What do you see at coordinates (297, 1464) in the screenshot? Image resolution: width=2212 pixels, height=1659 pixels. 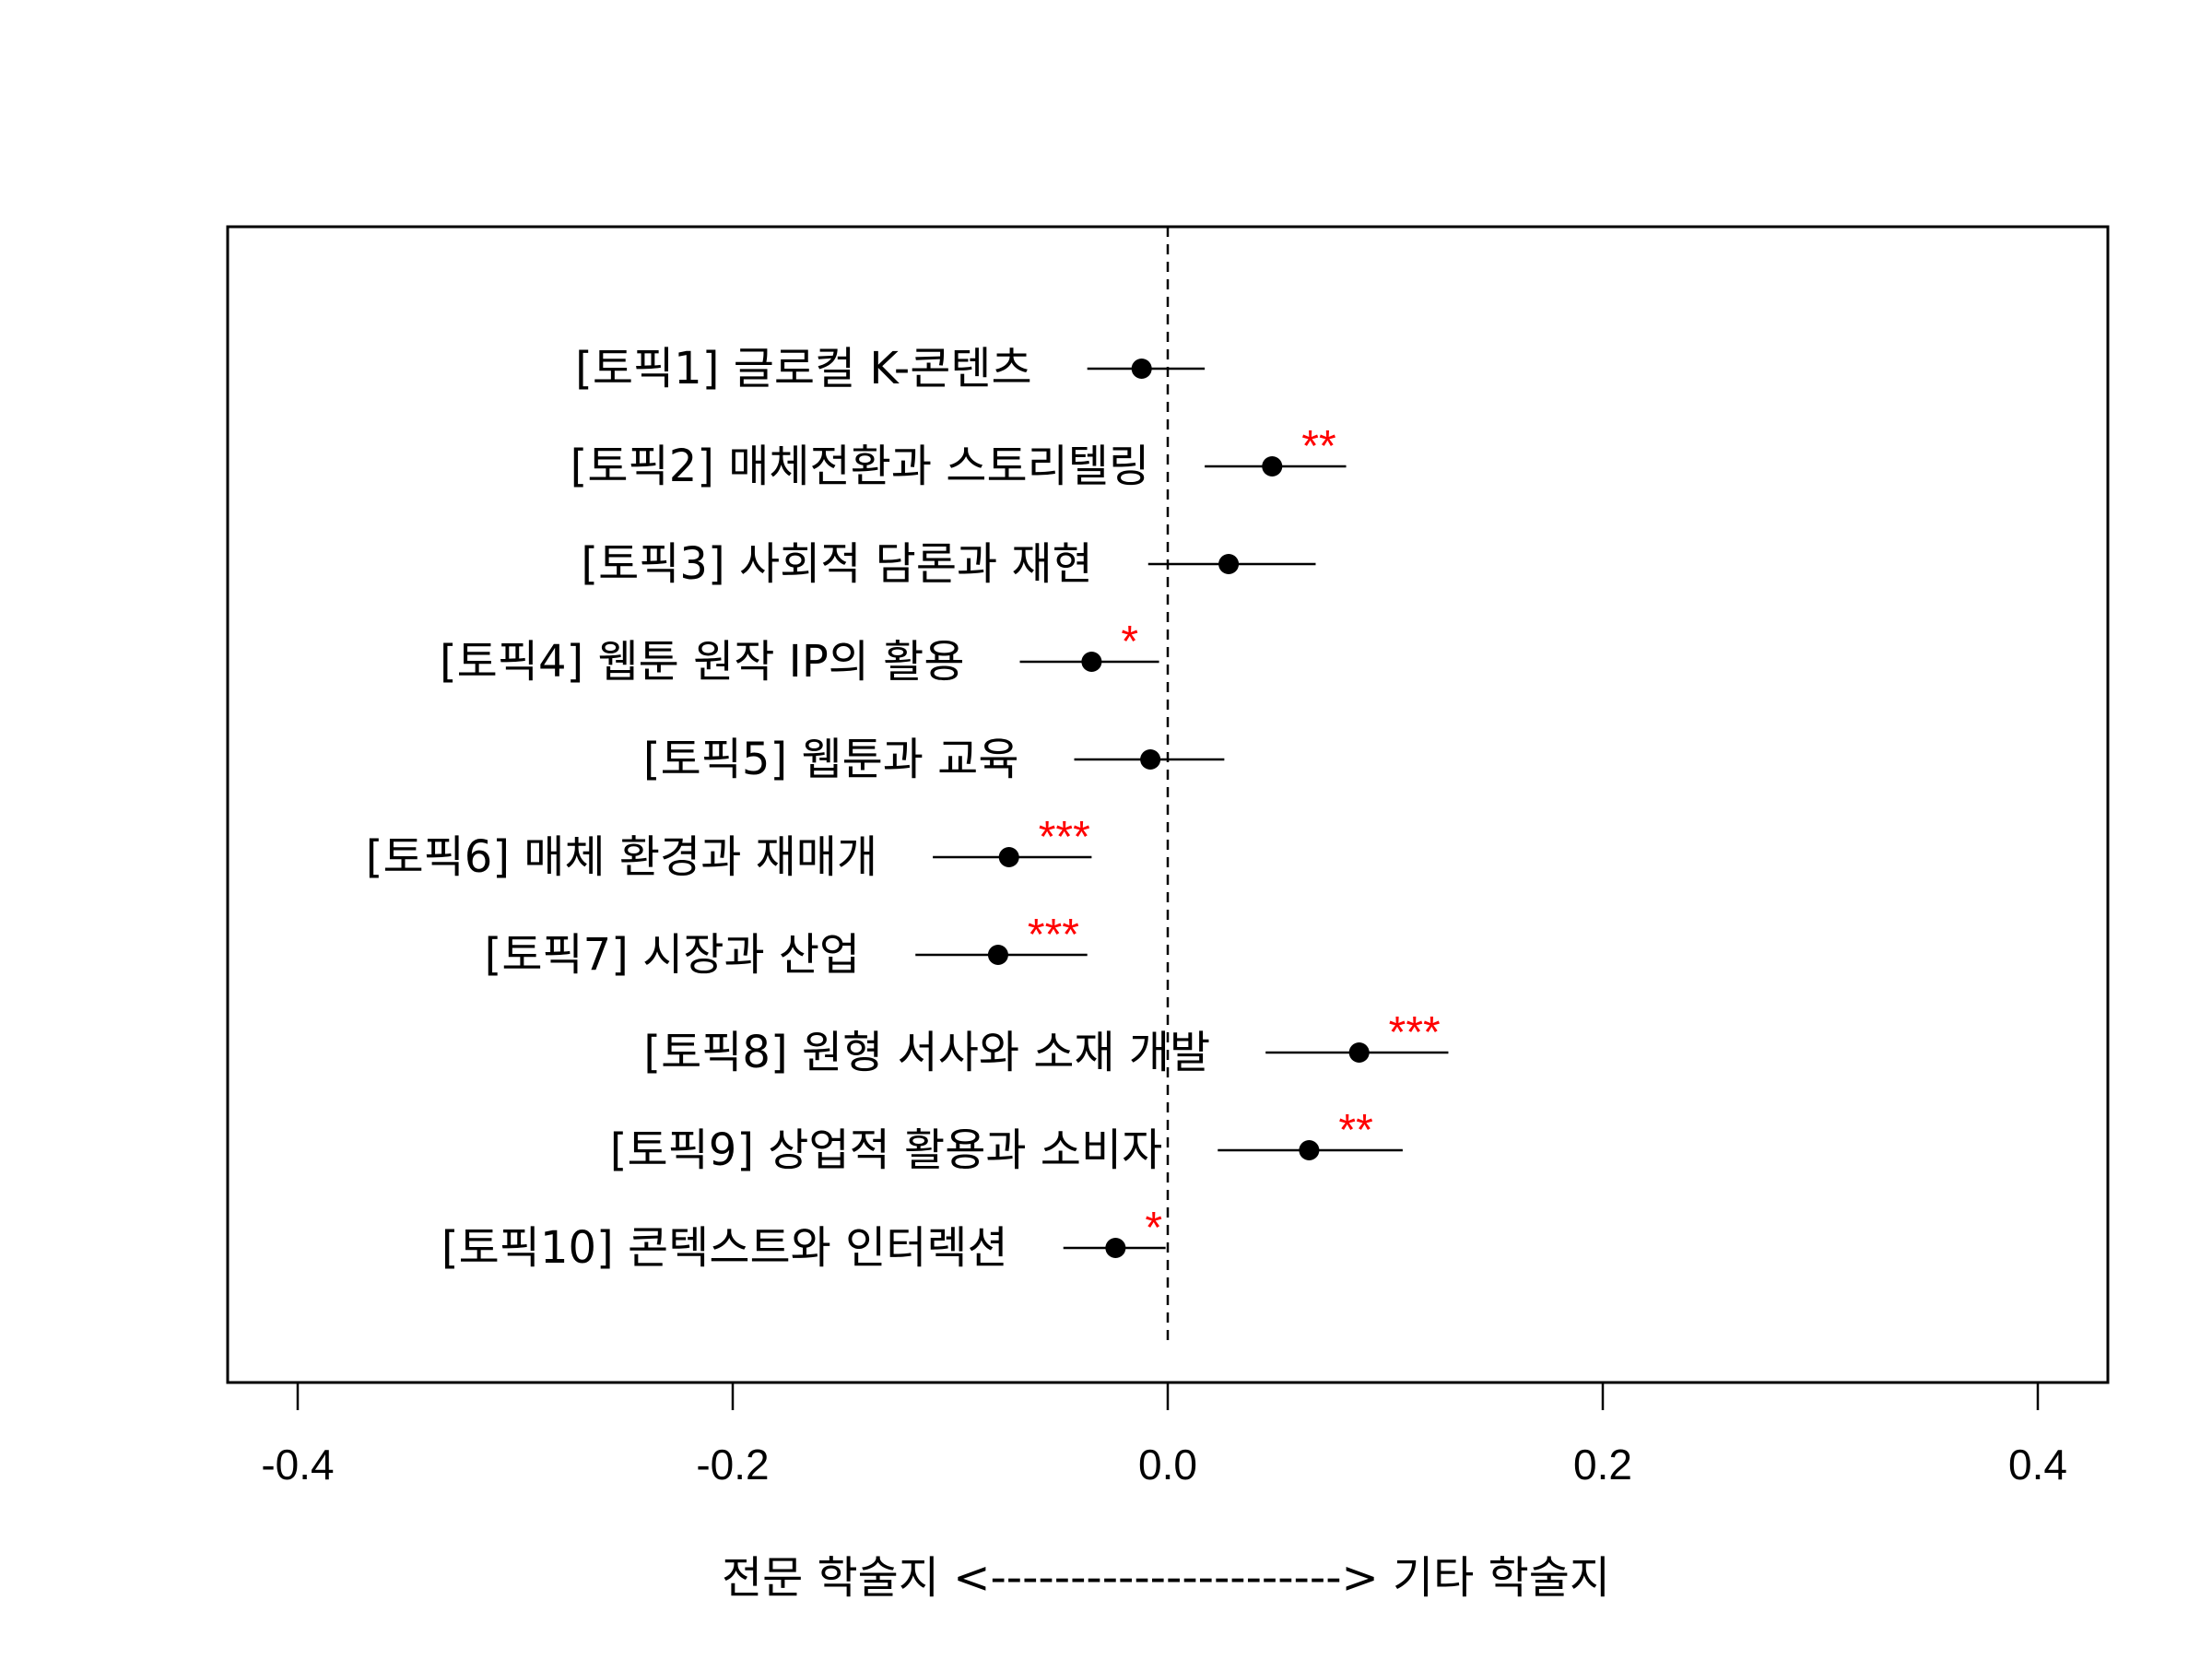 I see `x-tick-label: -0.4` at bounding box center [297, 1464].